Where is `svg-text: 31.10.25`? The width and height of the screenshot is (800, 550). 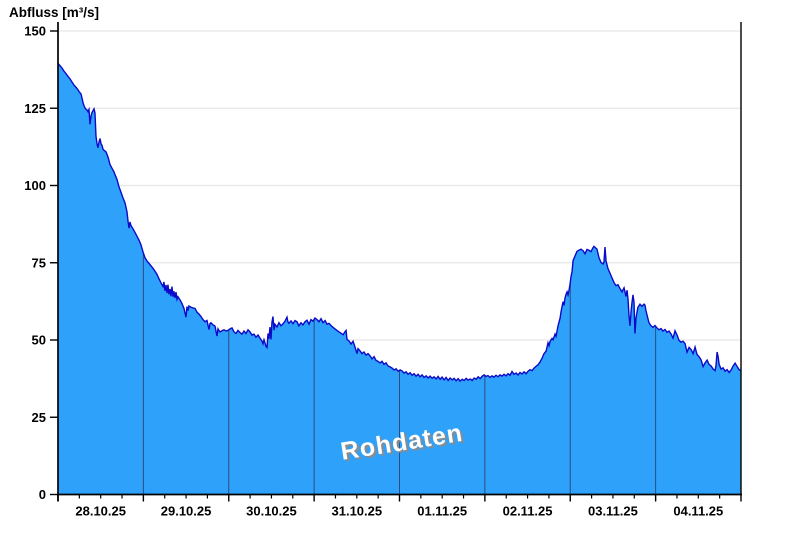 svg-text: 31.10.25 is located at coordinates (357, 511).